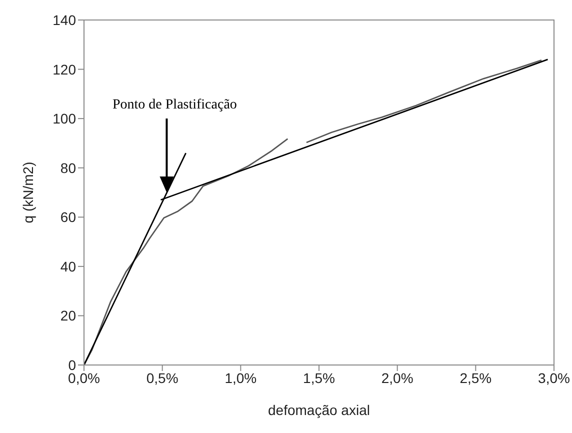 The width and height of the screenshot is (572, 433). Describe the element at coordinates (64, 20) in the screenshot. I see `y-tick-label: 140` at that location.